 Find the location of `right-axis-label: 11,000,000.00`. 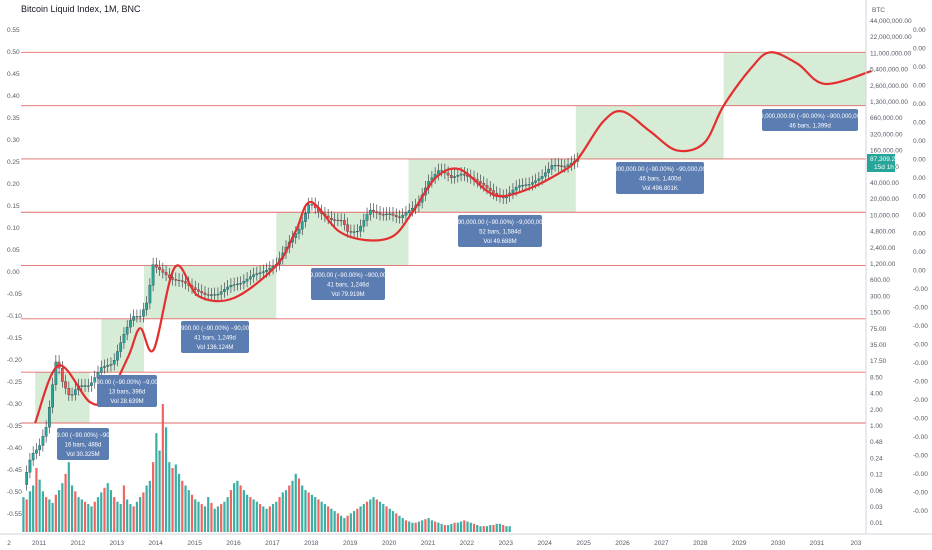

right-axis-label: 11,000,000.00 is located at coordinates (890, 53).